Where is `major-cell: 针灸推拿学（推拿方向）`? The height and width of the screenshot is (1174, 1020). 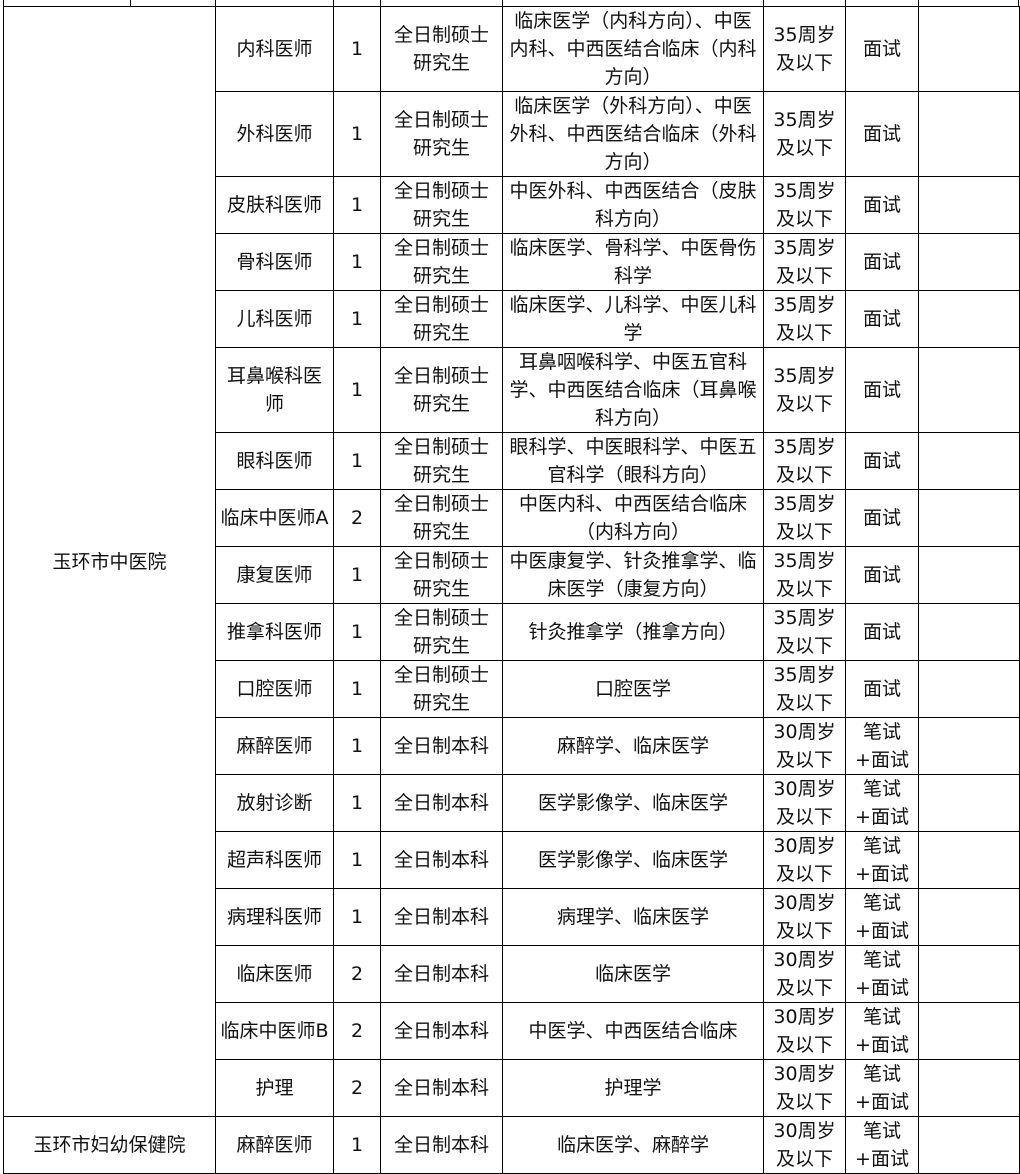 major-cell: 针灸推拿学（推拿方向） is located at coordinates (633, 632).